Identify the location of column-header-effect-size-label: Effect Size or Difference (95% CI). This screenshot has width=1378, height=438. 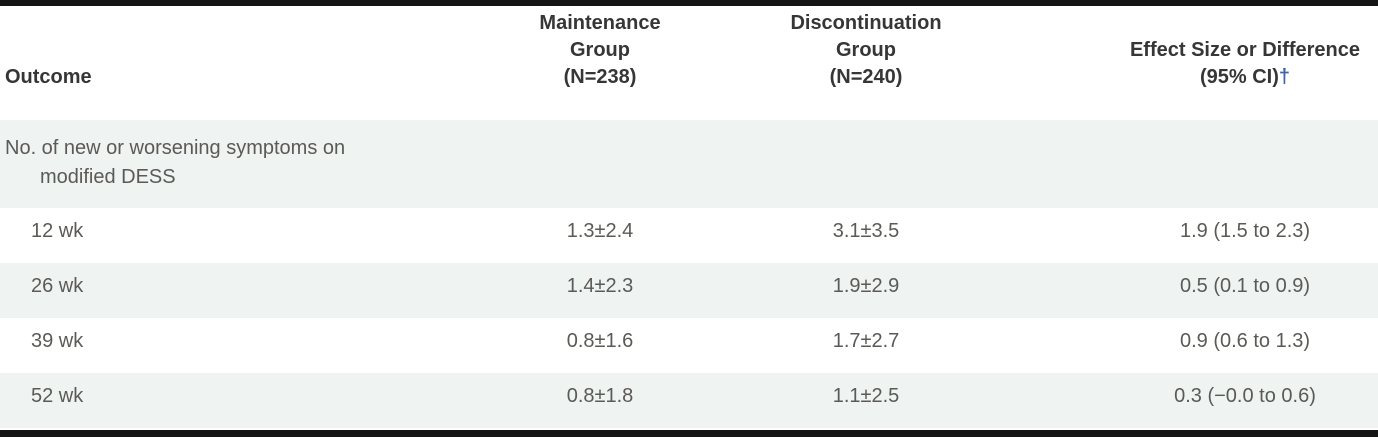
(1245, 63).